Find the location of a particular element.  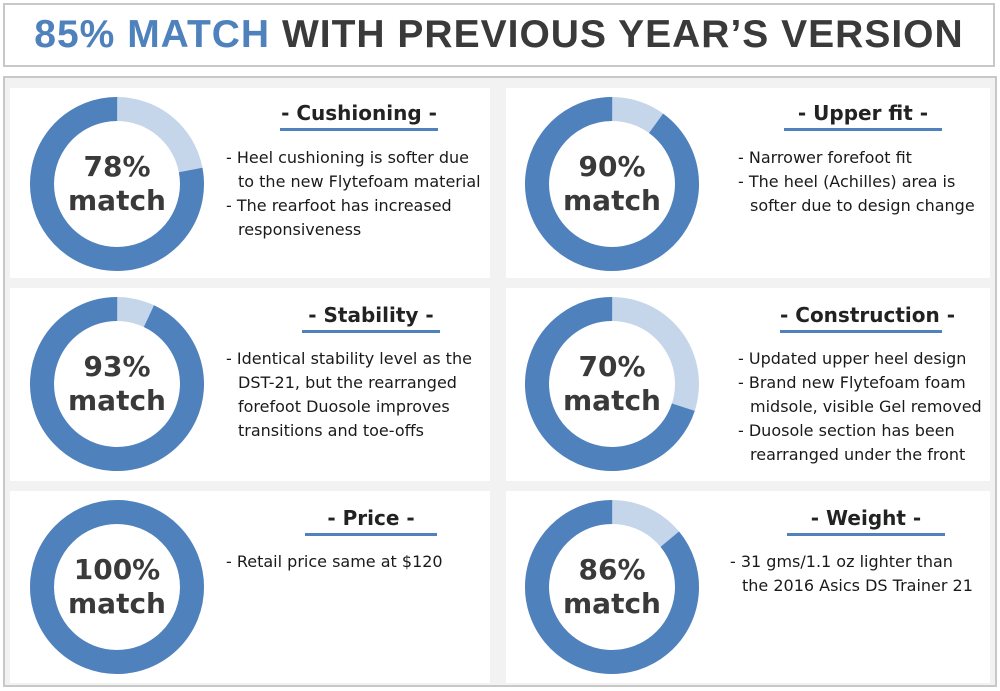

donut-label: 86% match is located at coordinates (612, 587).